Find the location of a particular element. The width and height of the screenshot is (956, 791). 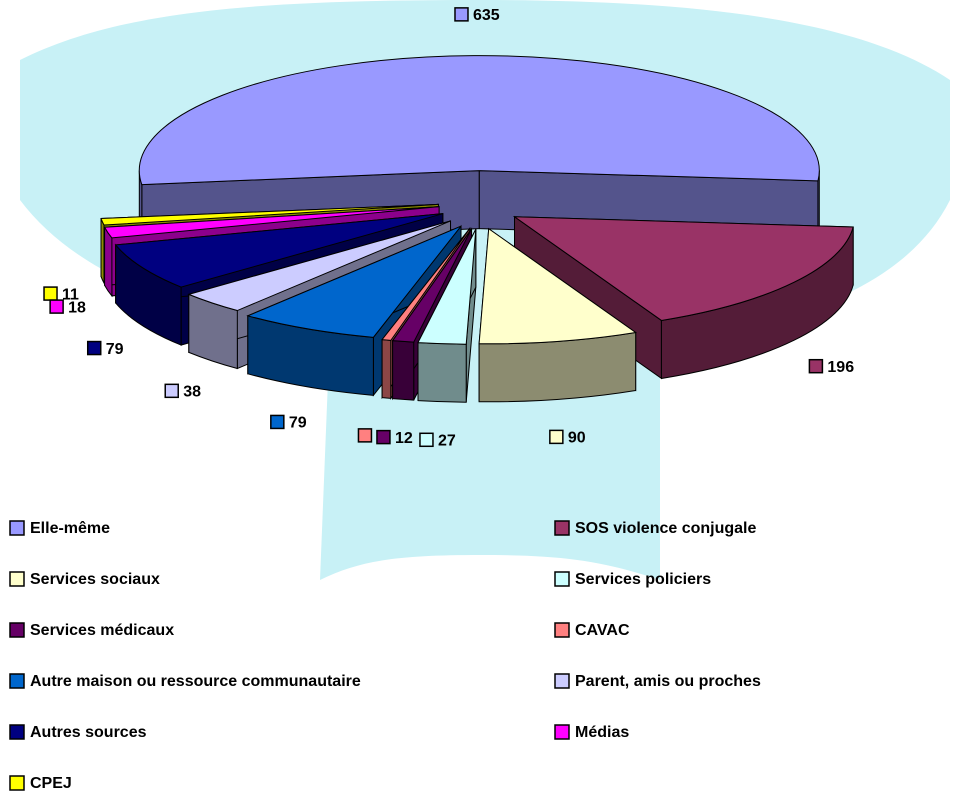

data-label: 11 is located at coordinates (61, 294).